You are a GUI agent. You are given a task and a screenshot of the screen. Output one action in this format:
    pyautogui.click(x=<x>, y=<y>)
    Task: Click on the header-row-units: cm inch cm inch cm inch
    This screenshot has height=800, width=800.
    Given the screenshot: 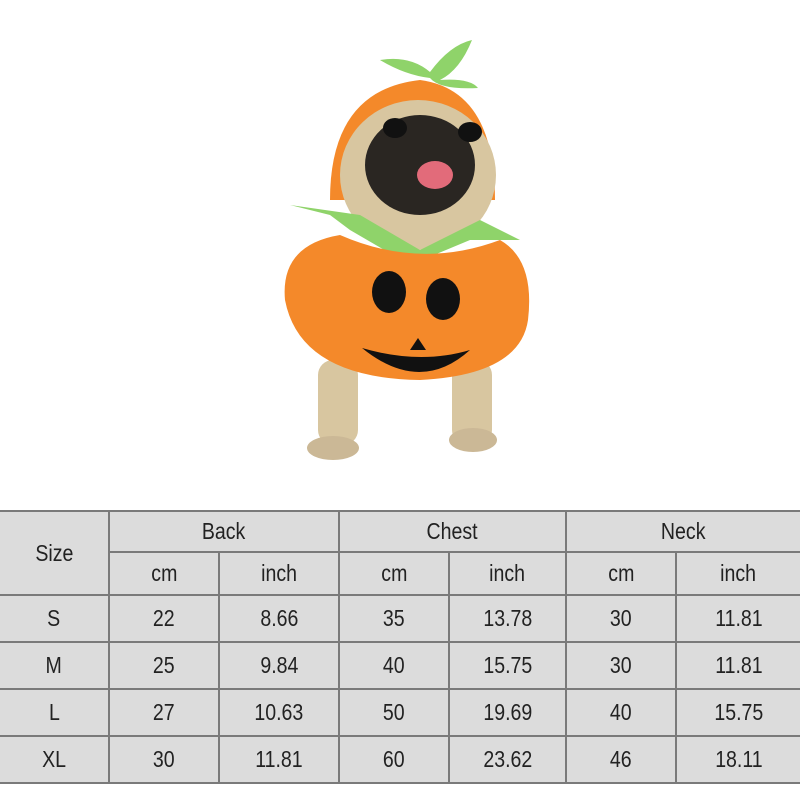 What is the action you would take?
    pyautogui.click(x=400, y=573)
    